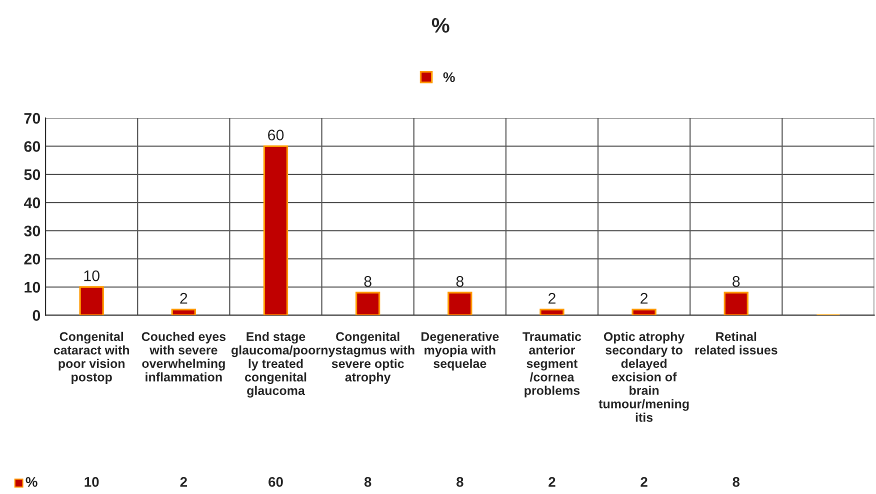 The width and height of the screenshot is (876, 494). I want to click on y-tick-label: 60, so click(32, 146).